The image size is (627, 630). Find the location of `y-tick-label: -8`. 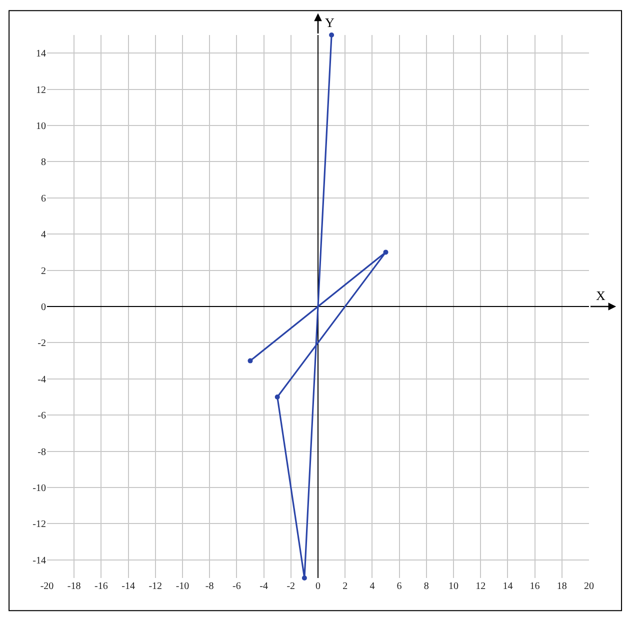

y-tick-label: -8 is located at coordinates (42, 452).